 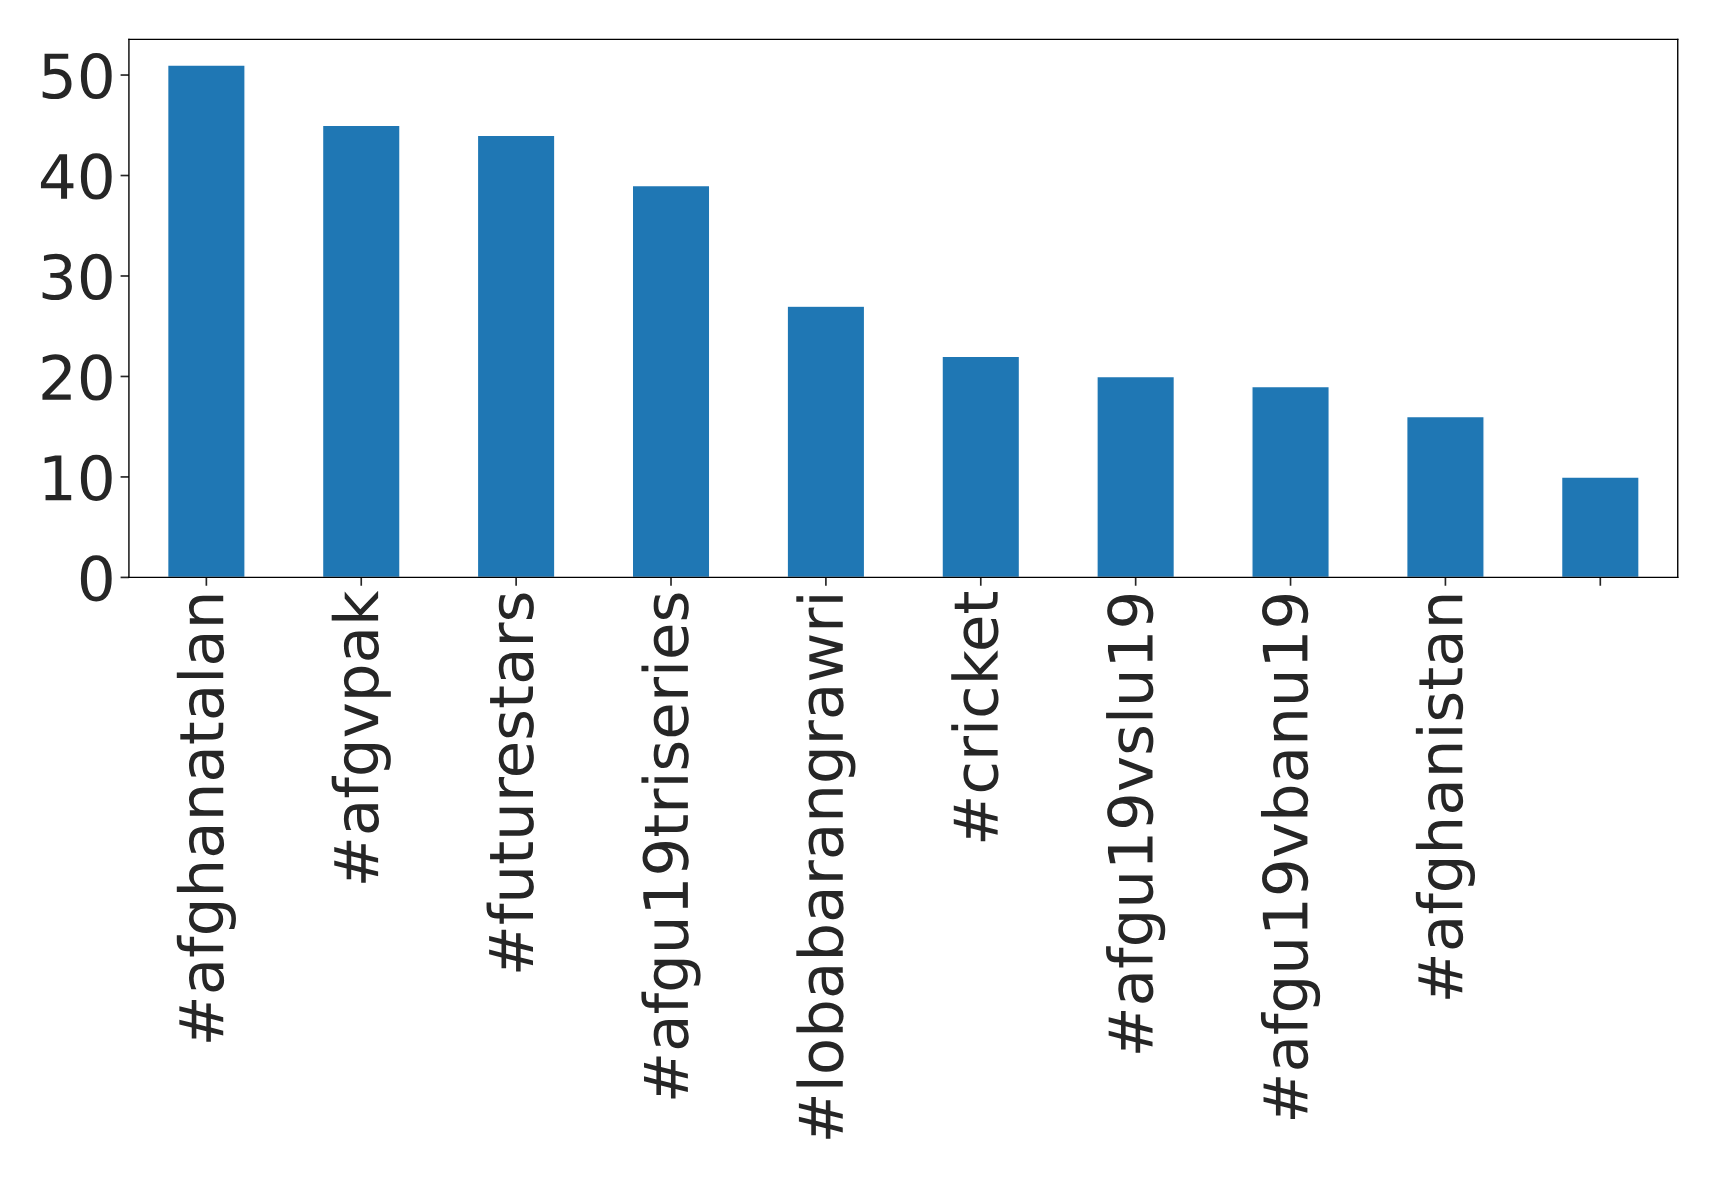 I want to click on x-tick-label: #afghanistan, so click(x=1445, y=797).